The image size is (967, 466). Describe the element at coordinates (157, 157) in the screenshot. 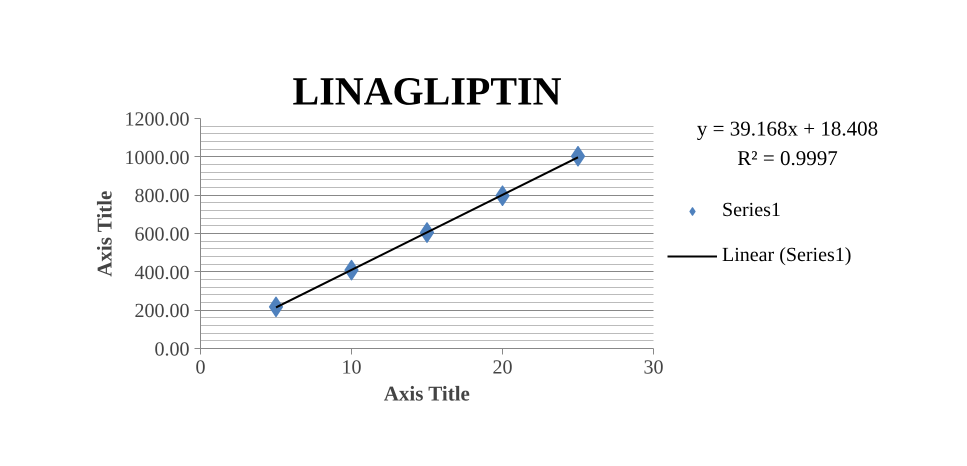

I see `y-tick-label: 1000.00` at that location.